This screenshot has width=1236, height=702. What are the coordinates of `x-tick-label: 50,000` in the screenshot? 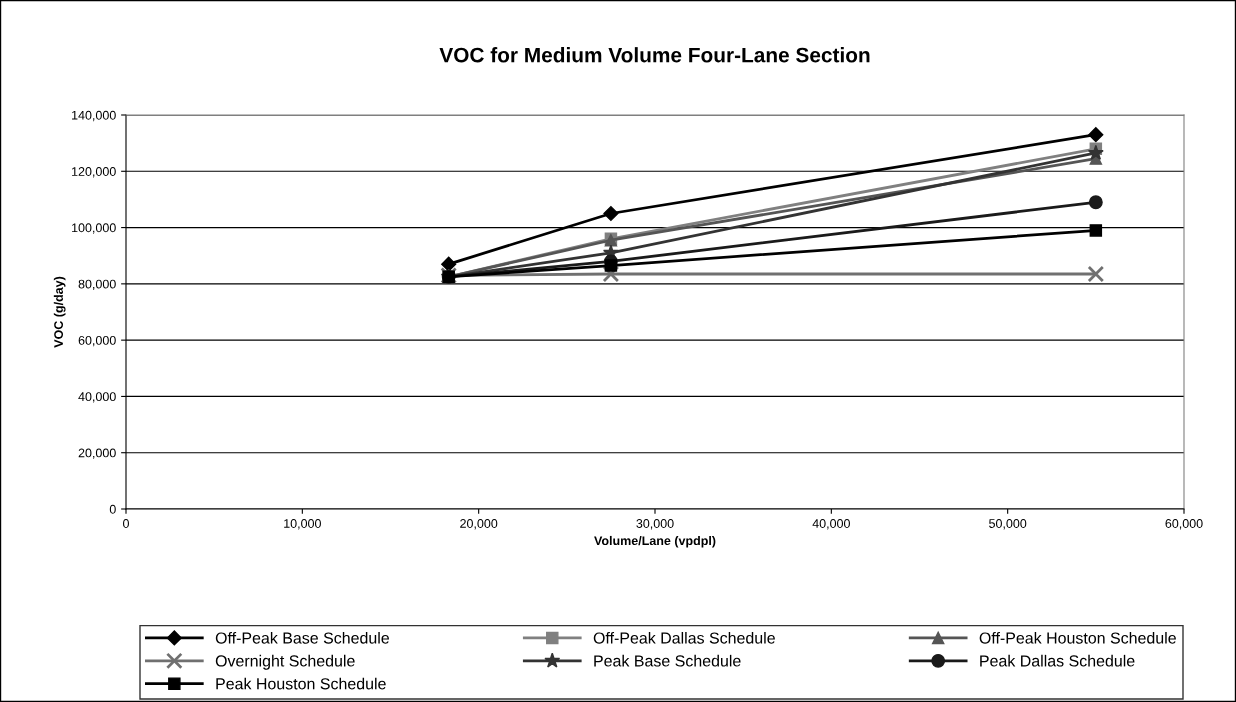 It's located at (1008, 524).